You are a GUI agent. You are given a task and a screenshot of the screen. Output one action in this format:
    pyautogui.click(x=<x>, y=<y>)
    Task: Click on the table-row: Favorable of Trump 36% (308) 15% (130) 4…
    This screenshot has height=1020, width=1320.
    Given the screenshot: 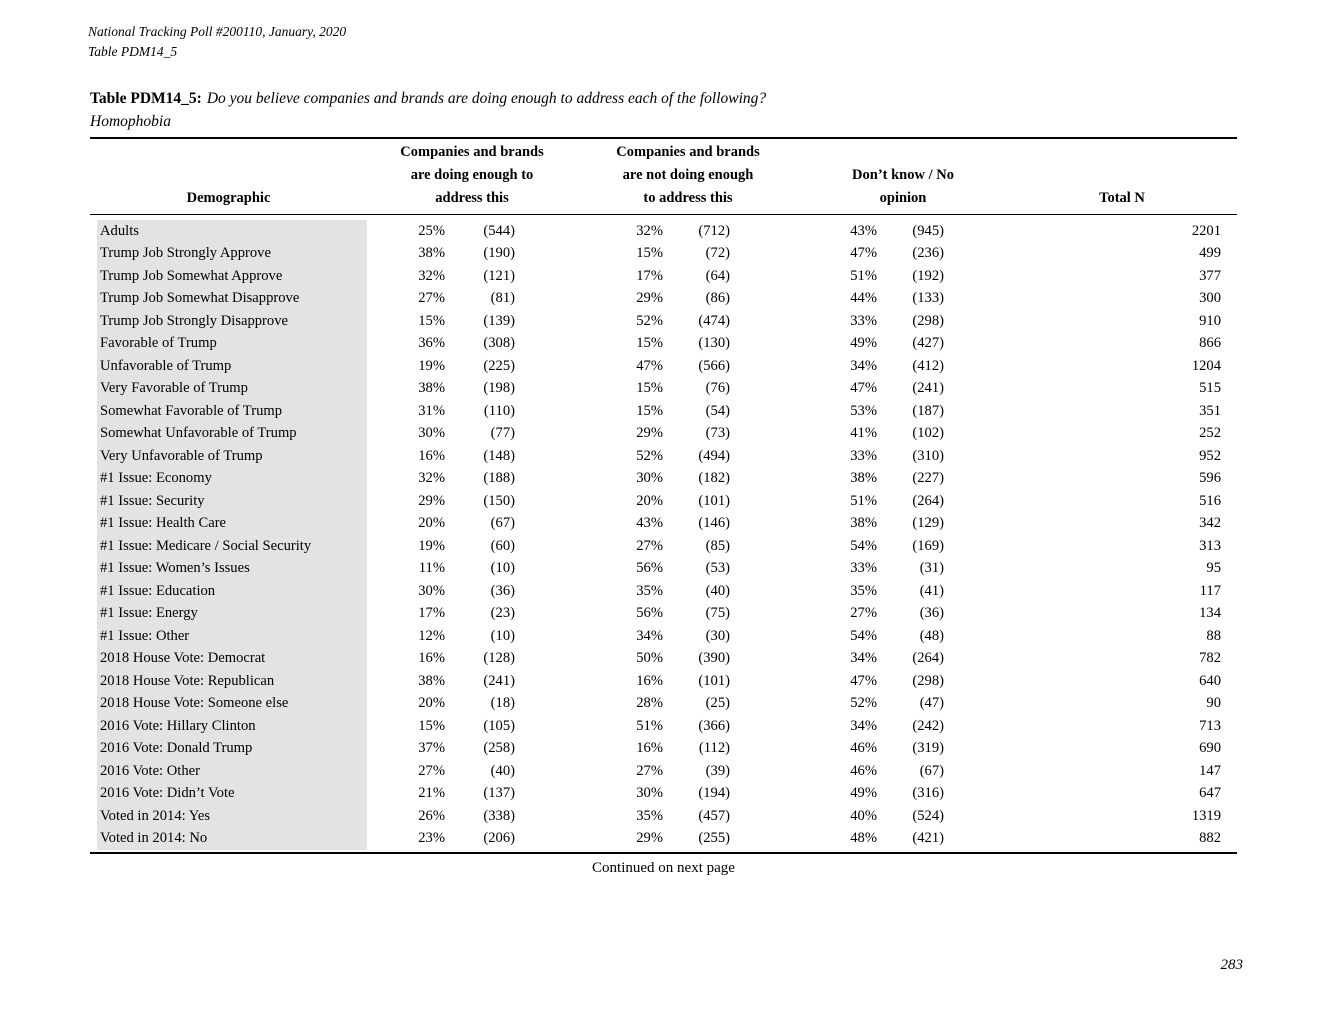 What is the action you would take?
    pyautogui.click(x=663, y=343)
    